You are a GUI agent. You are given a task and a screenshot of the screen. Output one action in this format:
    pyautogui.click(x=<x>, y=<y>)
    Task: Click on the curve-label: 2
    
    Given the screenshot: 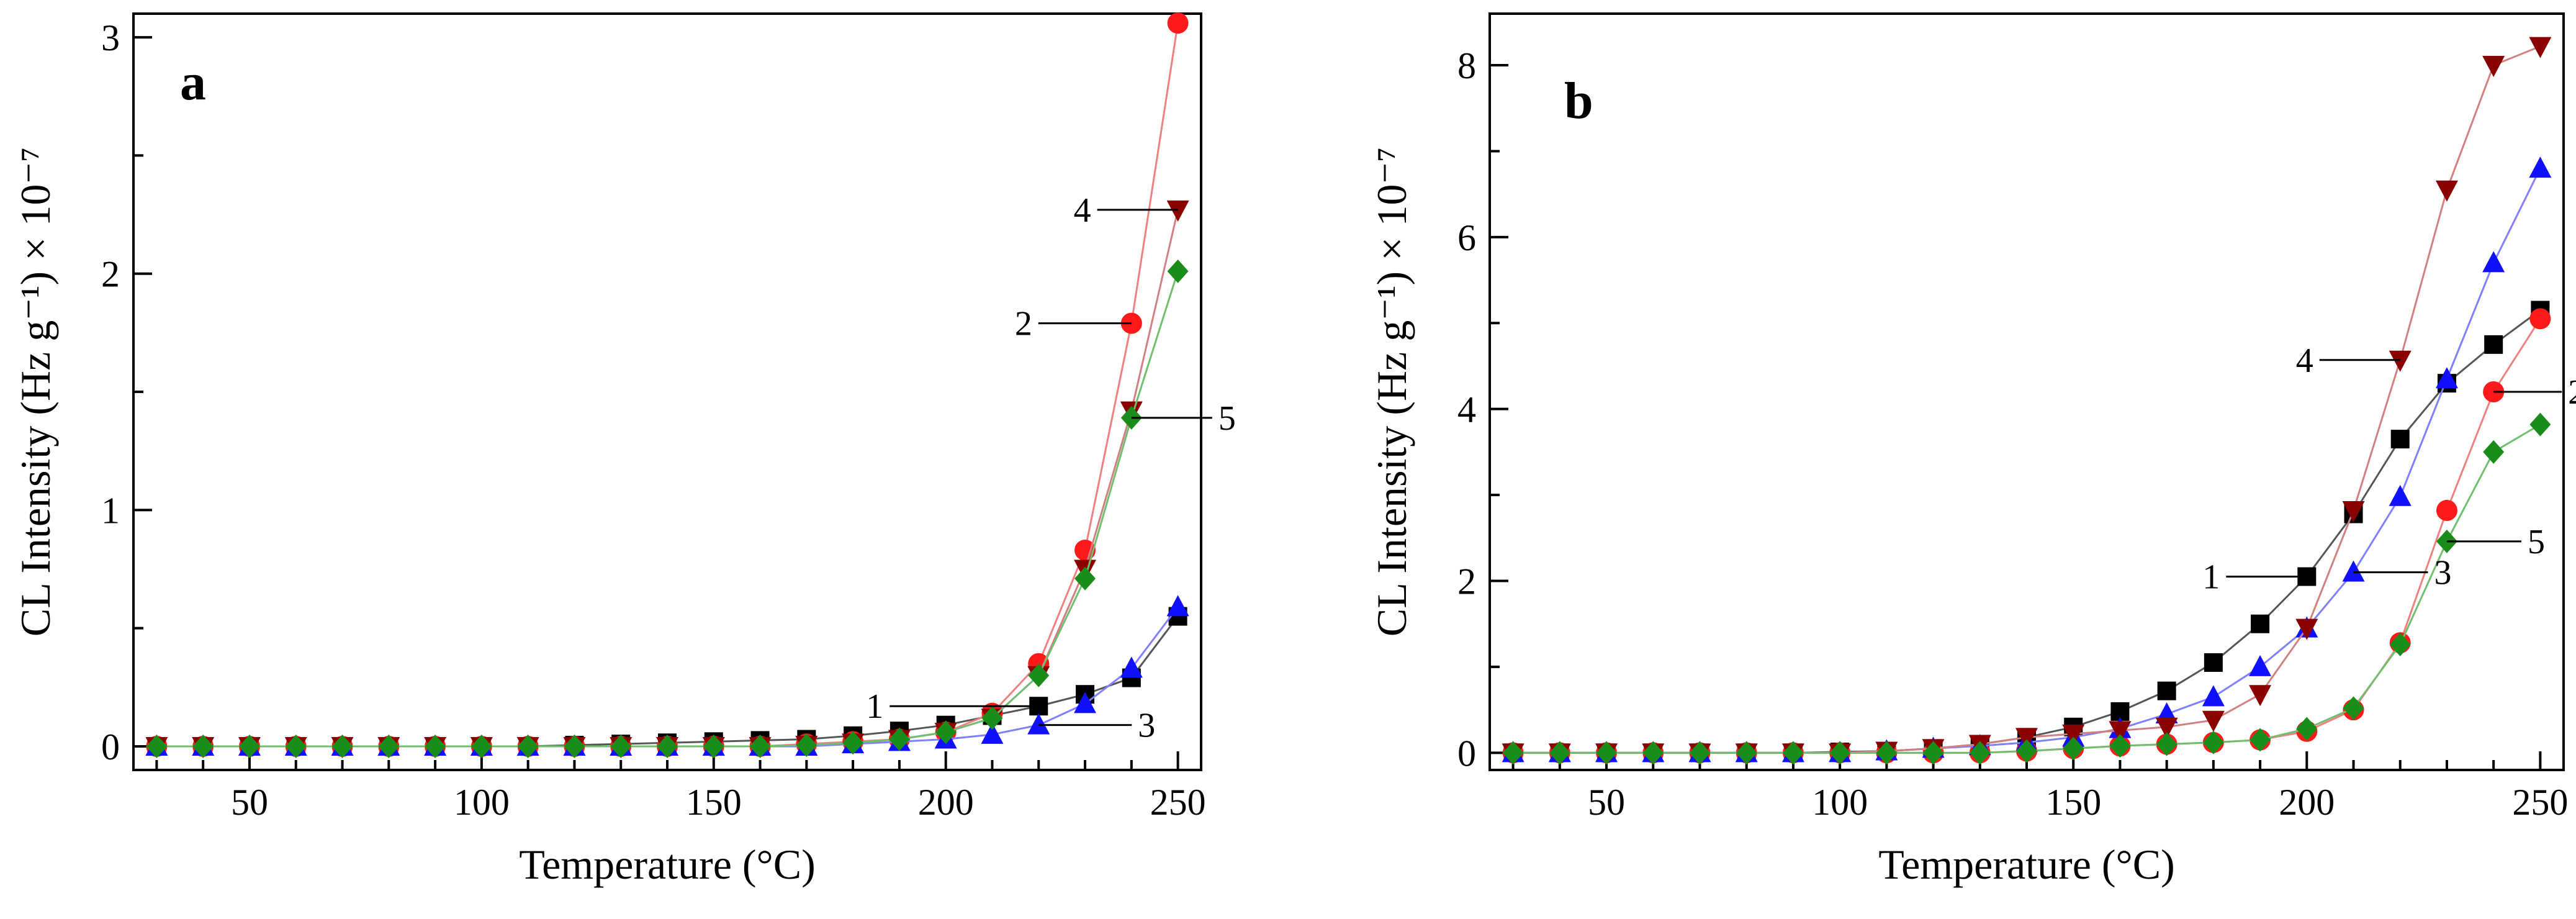 What is the action you would take?
    pyautogui.click(x=1023, y=324)
    